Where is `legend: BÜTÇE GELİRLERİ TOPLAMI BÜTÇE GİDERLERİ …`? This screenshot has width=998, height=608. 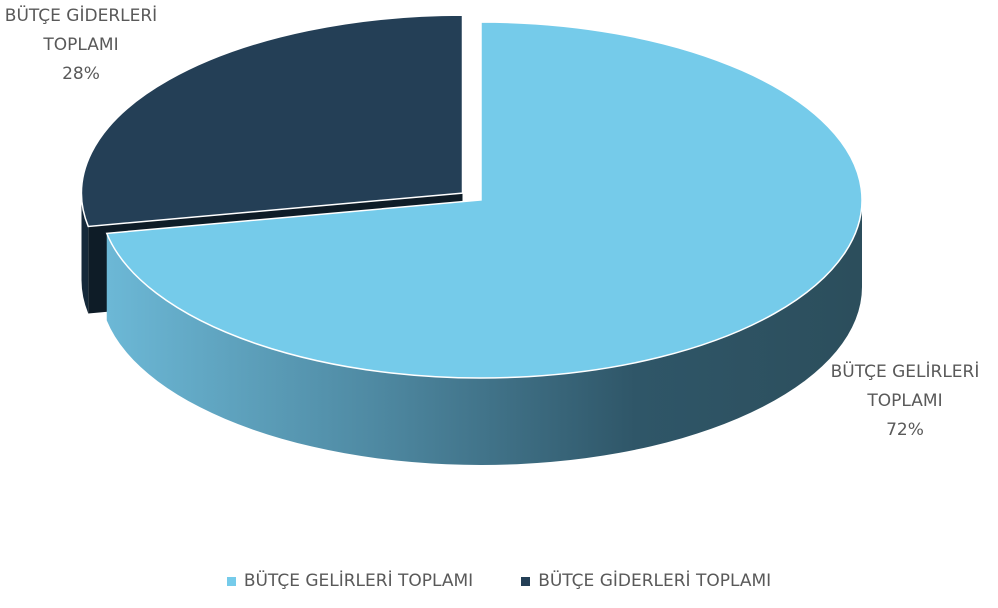 legend: BÜTÇE GELİRLERİ TOPLAMI BÜTÇE GİDERLERİ … is located at coordinates (499, 581).